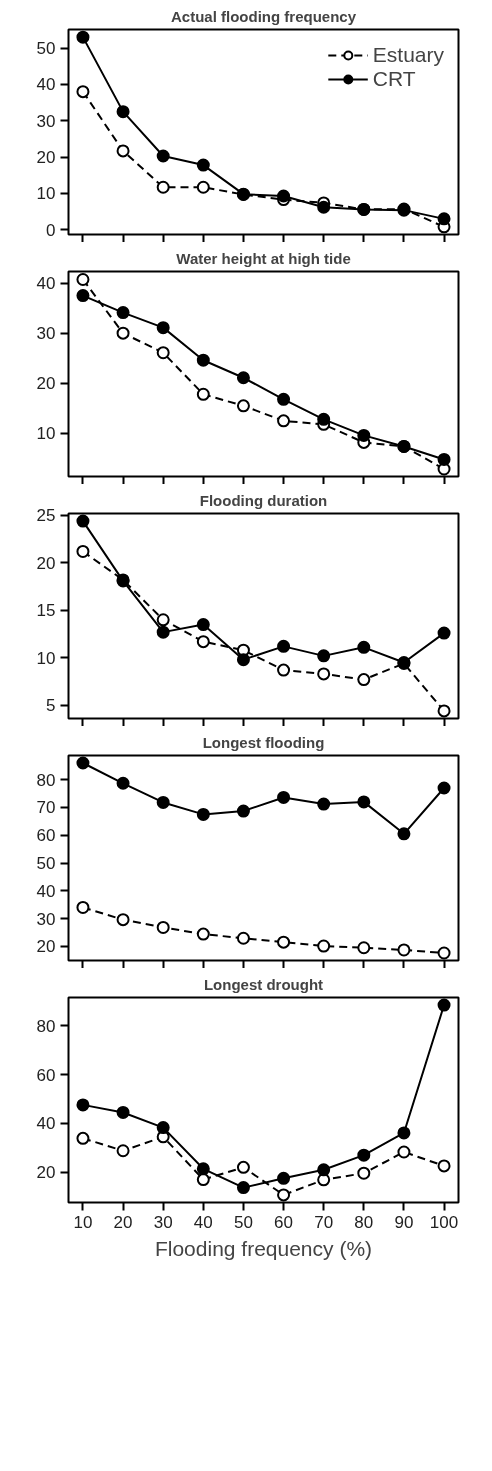  I want to click on x-tick-label: 60, so click(284, 1222).